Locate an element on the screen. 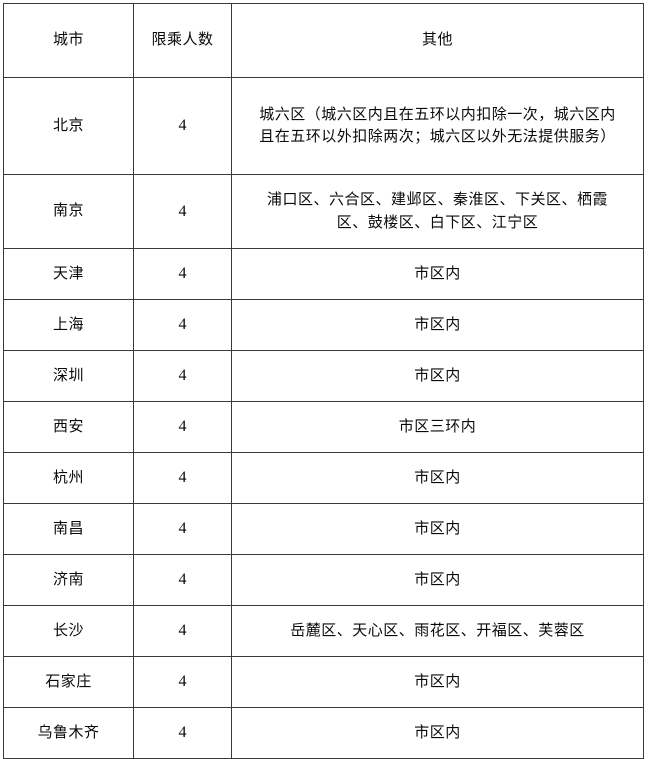 The width and height of the screenshot is (650, 759). table-row: 天津 4 市区内 is located at coordinates (323, 274).